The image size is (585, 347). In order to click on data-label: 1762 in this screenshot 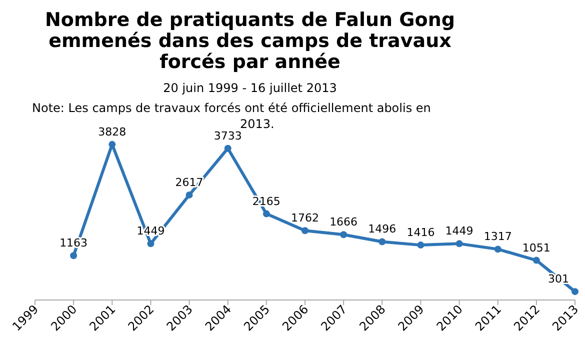, I will do `click(305, 218)`.